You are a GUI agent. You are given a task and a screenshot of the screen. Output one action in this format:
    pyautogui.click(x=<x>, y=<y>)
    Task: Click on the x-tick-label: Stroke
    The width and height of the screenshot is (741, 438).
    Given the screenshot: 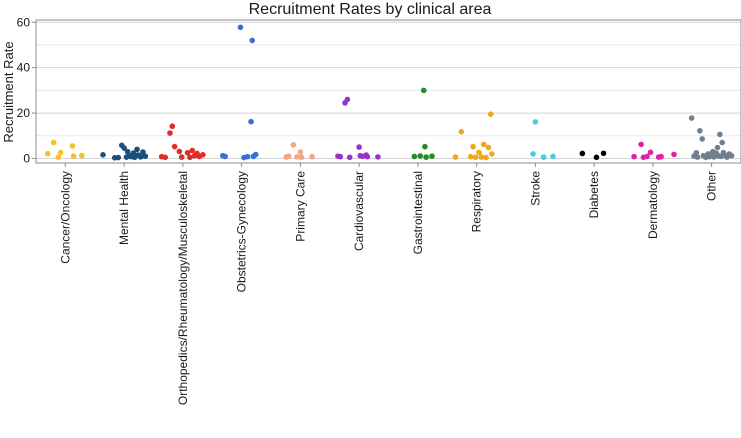 What is the action you would take?
    pyautogui.click(x=535, y=188)
    